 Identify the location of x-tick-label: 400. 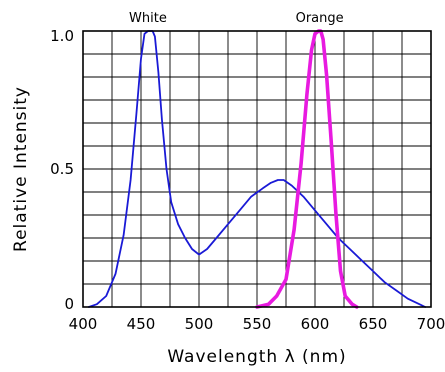
(83, 324).